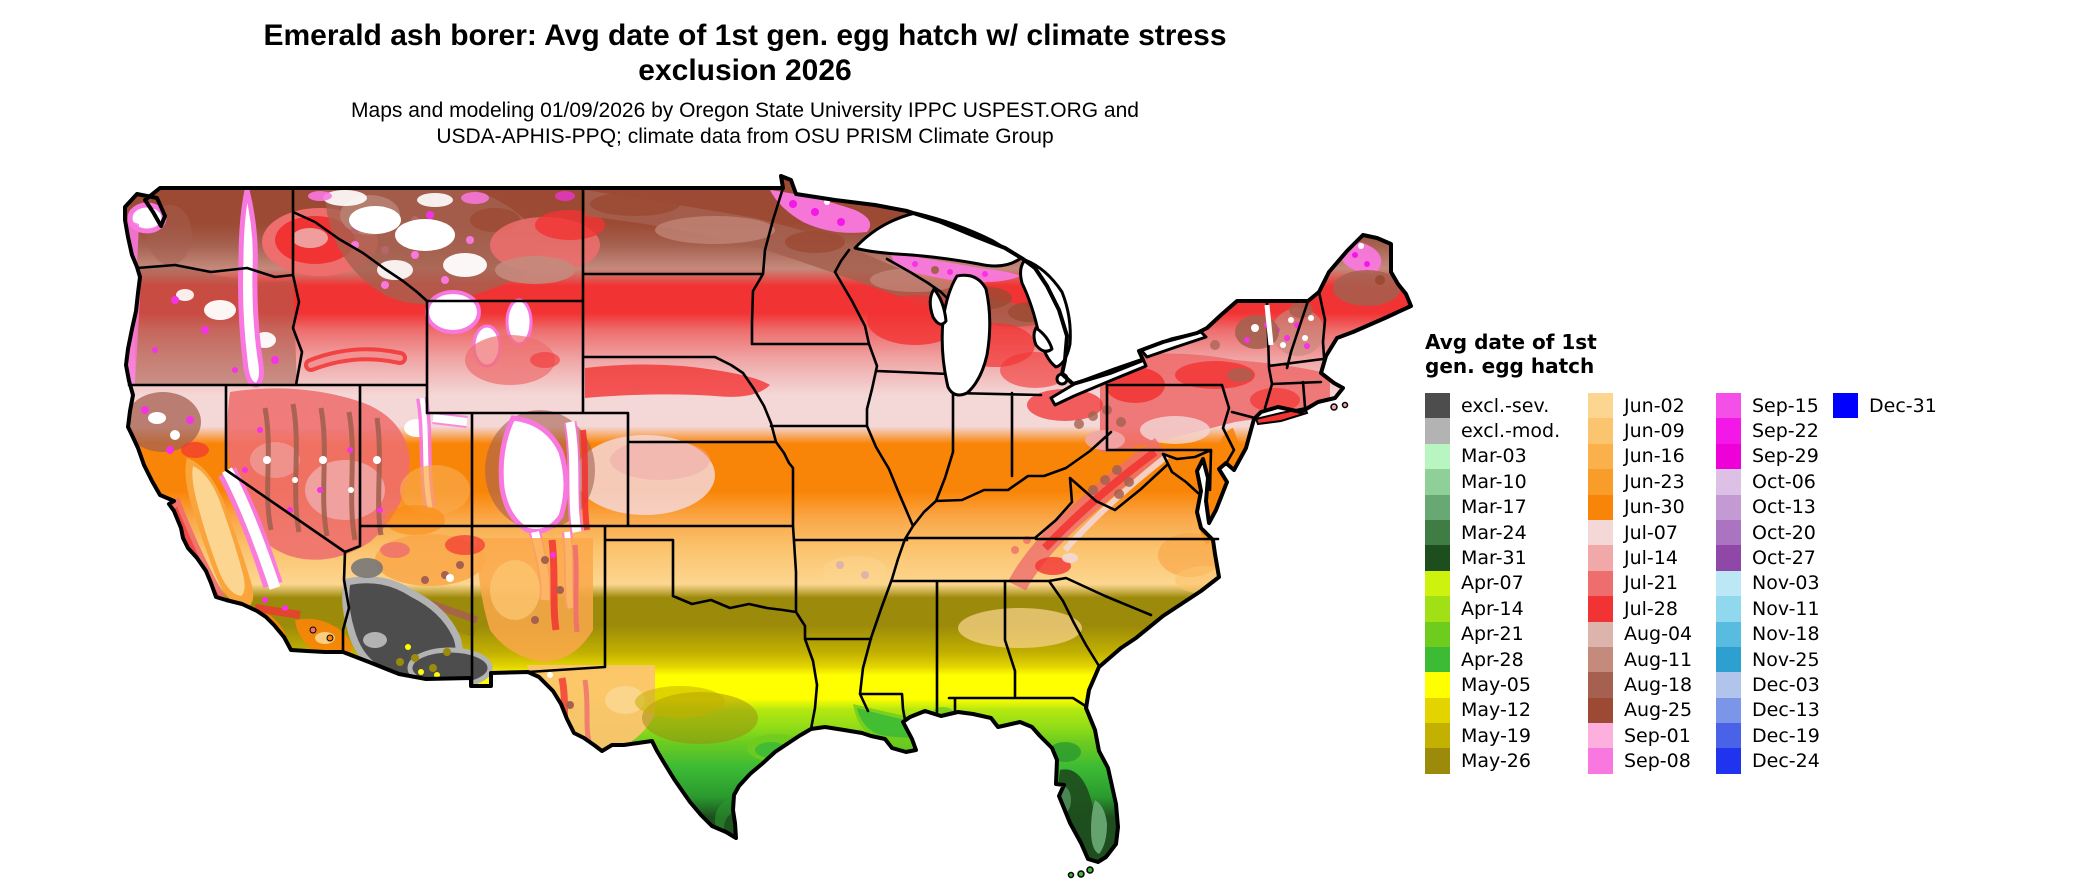 The width and height of the screenshot is (2100, 892). What do you see at coordinates (1654, 431) in the screenshot?
I see `legend-label: Jun-09` at bounding box center [1654, 431].